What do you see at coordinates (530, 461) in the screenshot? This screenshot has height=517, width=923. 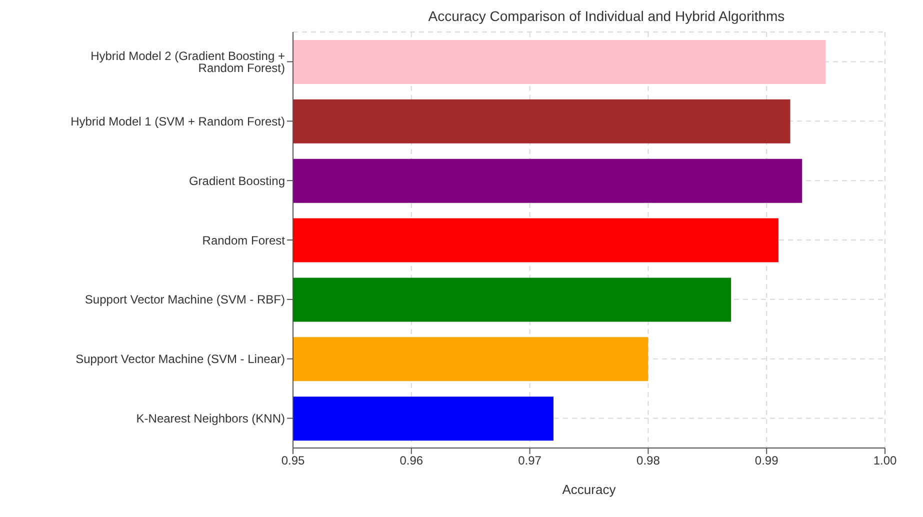 I see `x-tick-label: 0.97` at bounding box center [530, 461].